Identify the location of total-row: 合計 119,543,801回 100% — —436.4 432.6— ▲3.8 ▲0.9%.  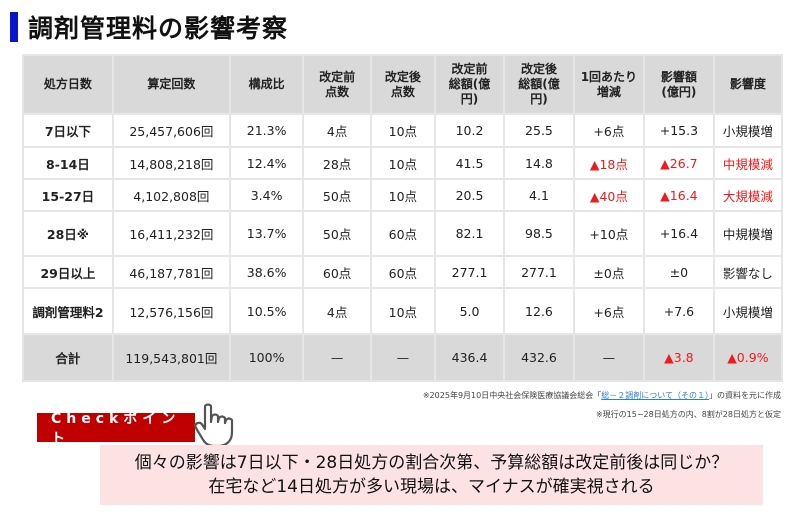
(403, 357).